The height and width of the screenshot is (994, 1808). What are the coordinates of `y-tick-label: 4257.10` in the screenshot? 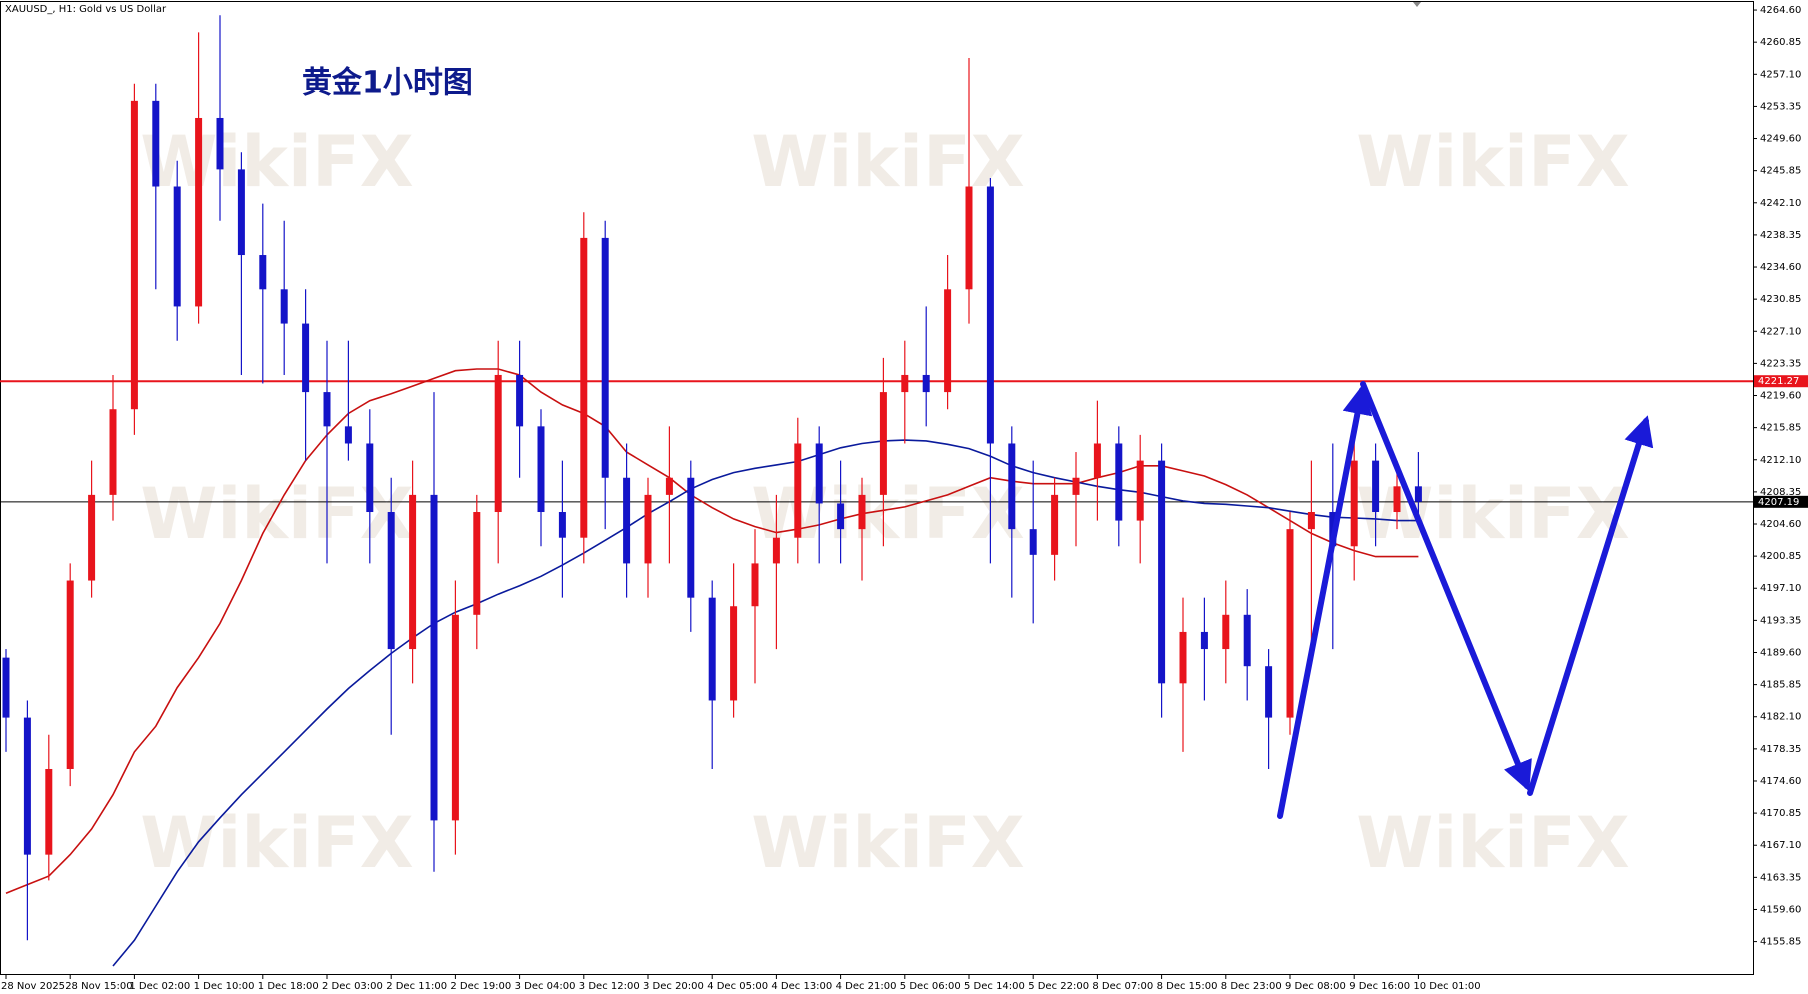 It's located at (1780, 74).